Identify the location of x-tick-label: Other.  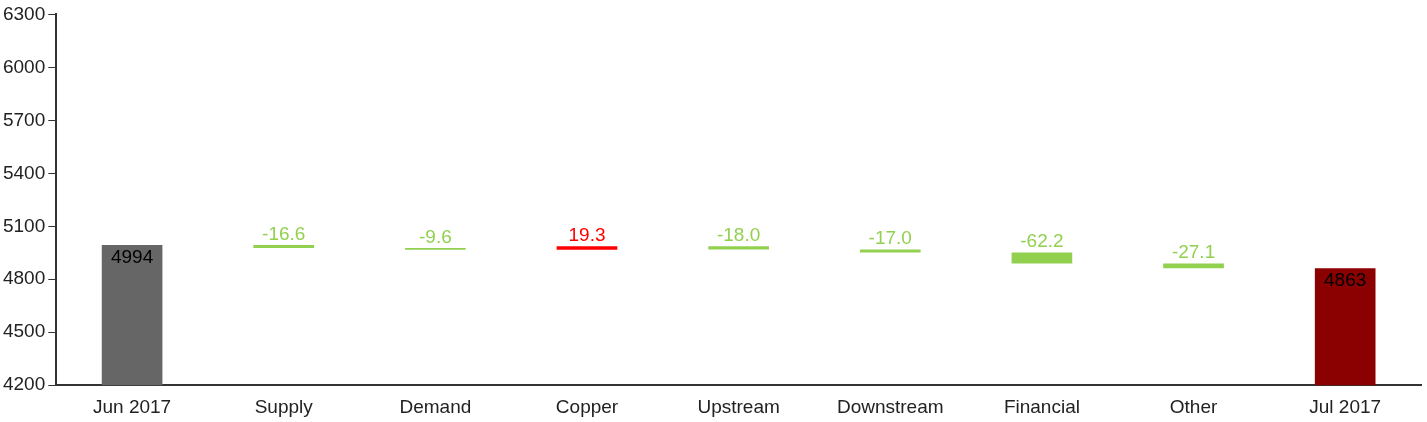
(1193, 406).